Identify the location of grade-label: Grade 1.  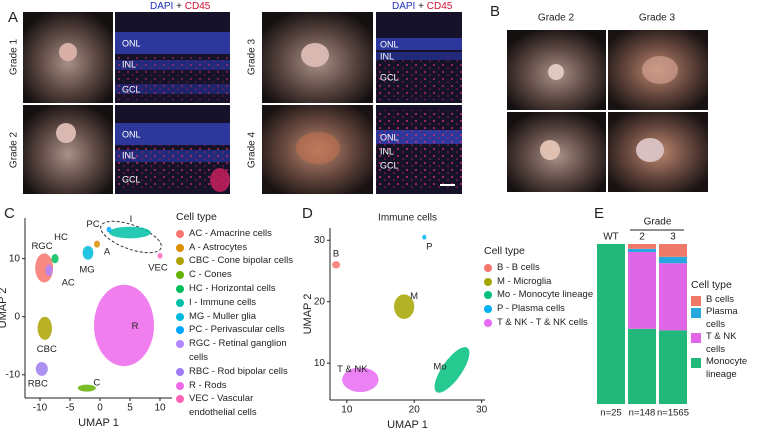
(14, 56).